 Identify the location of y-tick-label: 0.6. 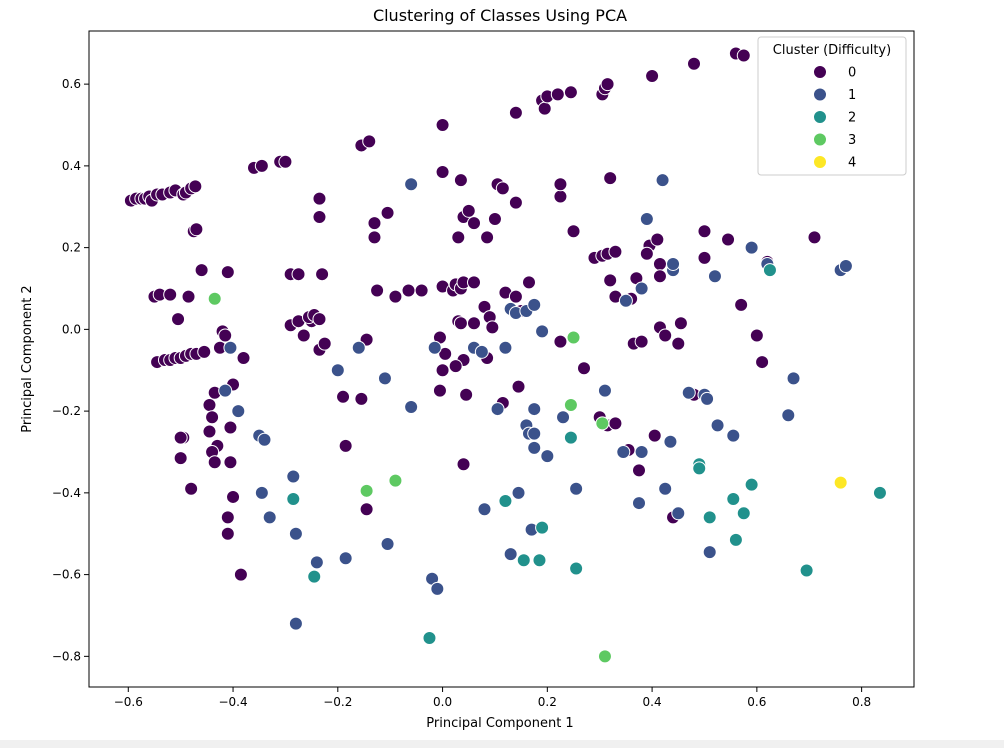
(71, 84).